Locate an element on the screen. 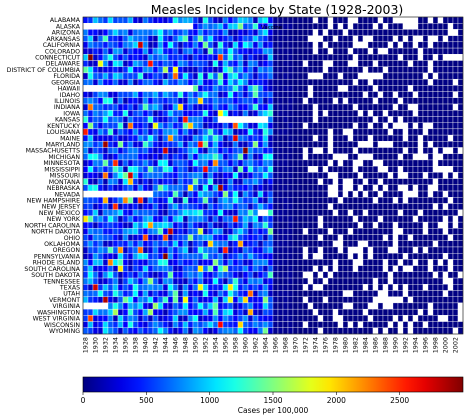  year-tick-label: 1940 is located at coordinates (146, 345).